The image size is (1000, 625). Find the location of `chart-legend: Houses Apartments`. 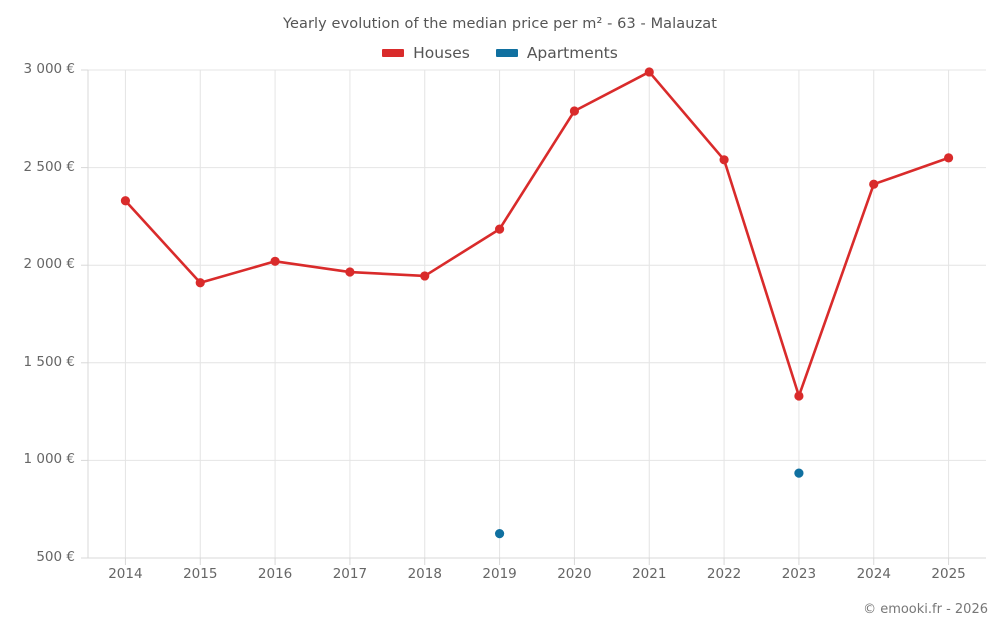

chart-legend: Houses Apartments is located at coordinates (500, 53).